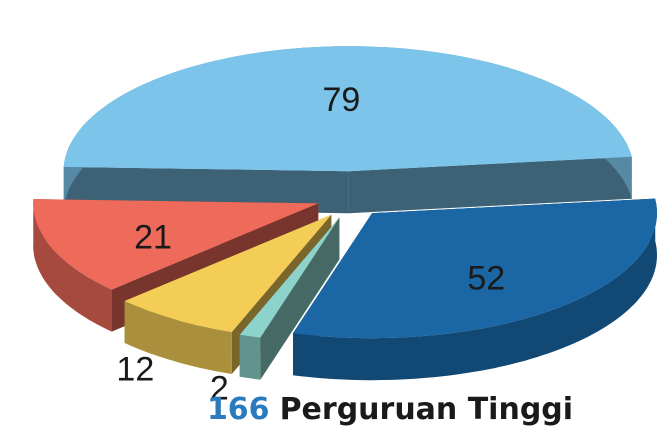 The width and height of the screenshot is (659, 434). What do you see at coordinates (135, 370) in the screenshot?
I see `data-label: 12` at bounding box center [135, 370].